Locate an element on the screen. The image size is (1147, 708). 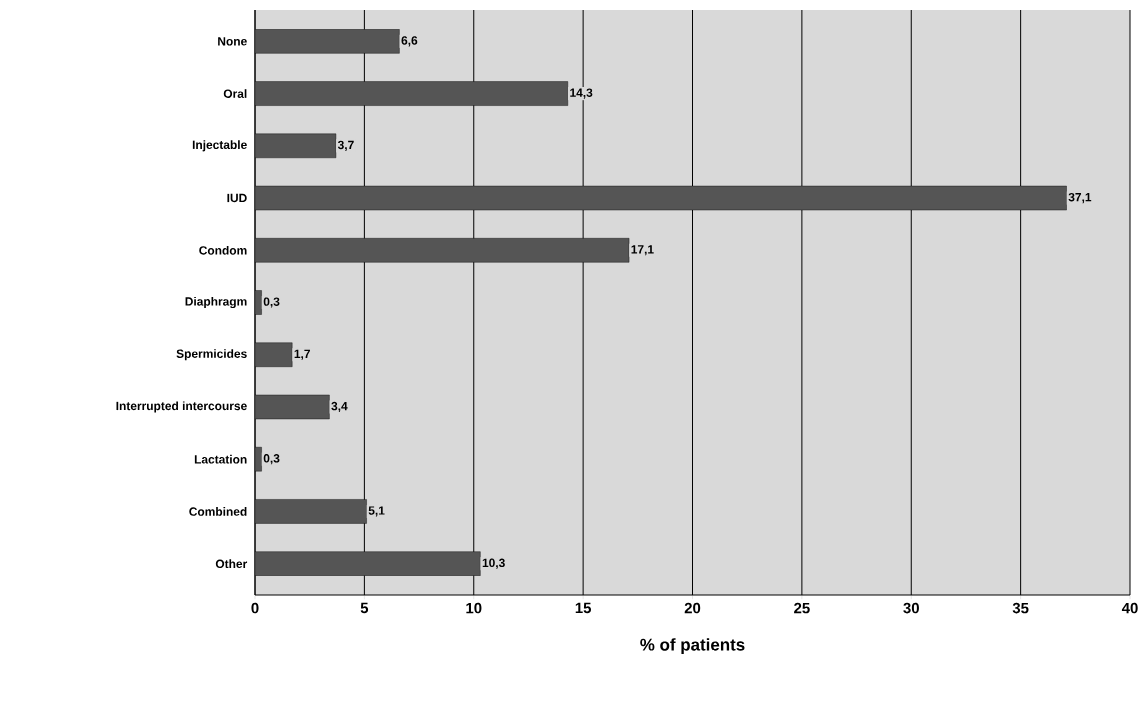
x-tick-label: 40 is located at coordinates (1129, 608).